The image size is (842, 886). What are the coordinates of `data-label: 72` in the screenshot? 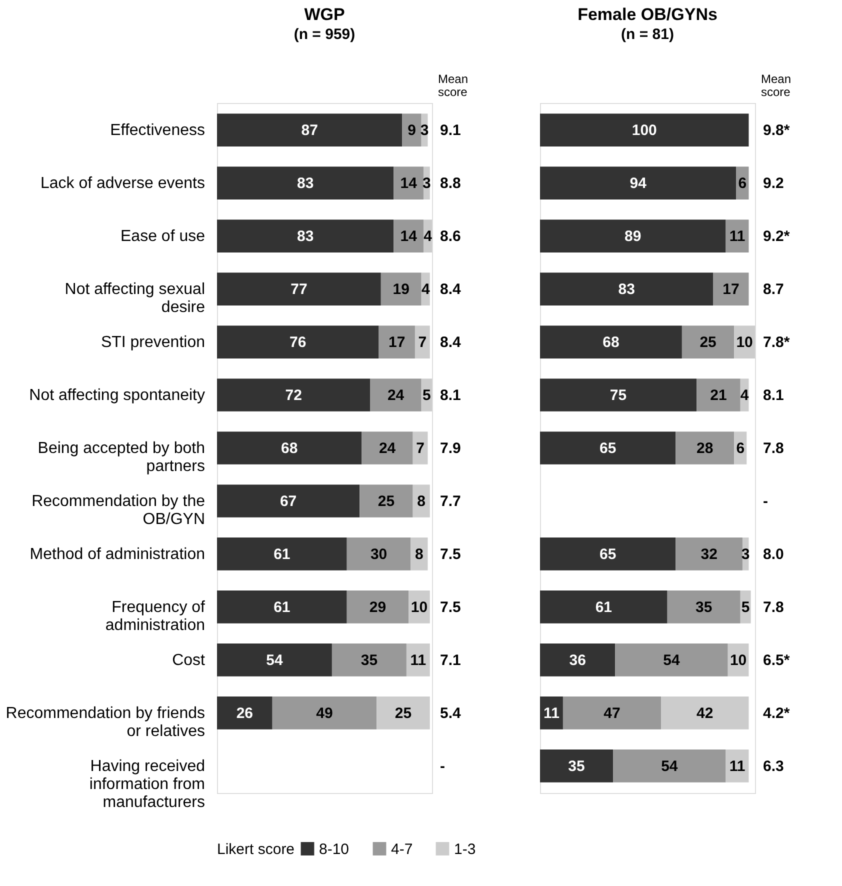 It's located at (293, 395).